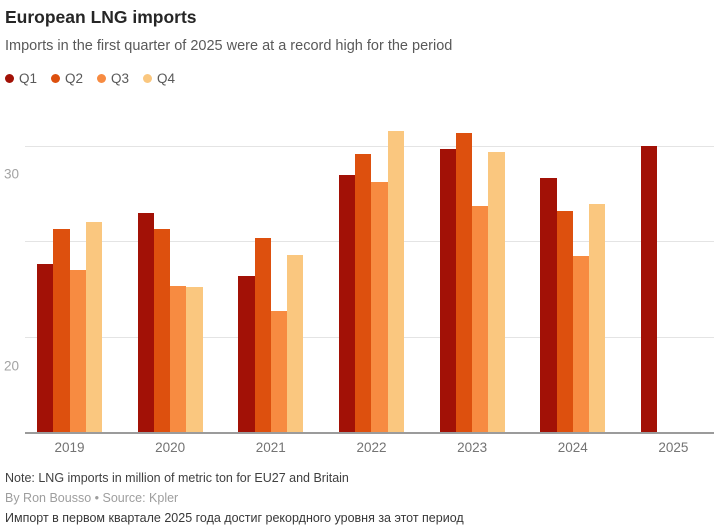 The image size is (714, 529). I want to click on byline-source-text: By Ron Bousso • Source: Kpler, so click(92, 498).